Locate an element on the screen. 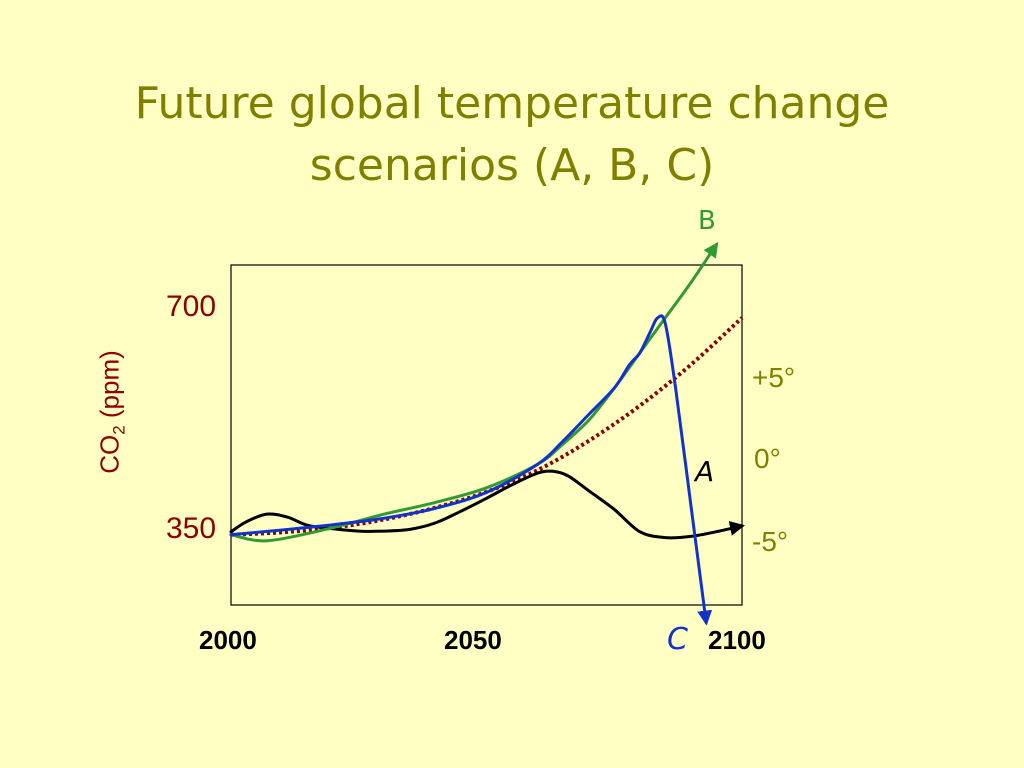 The image size is (1024, 768). y-axis-label-subscript: 2 is located at coordinates (119, 430).